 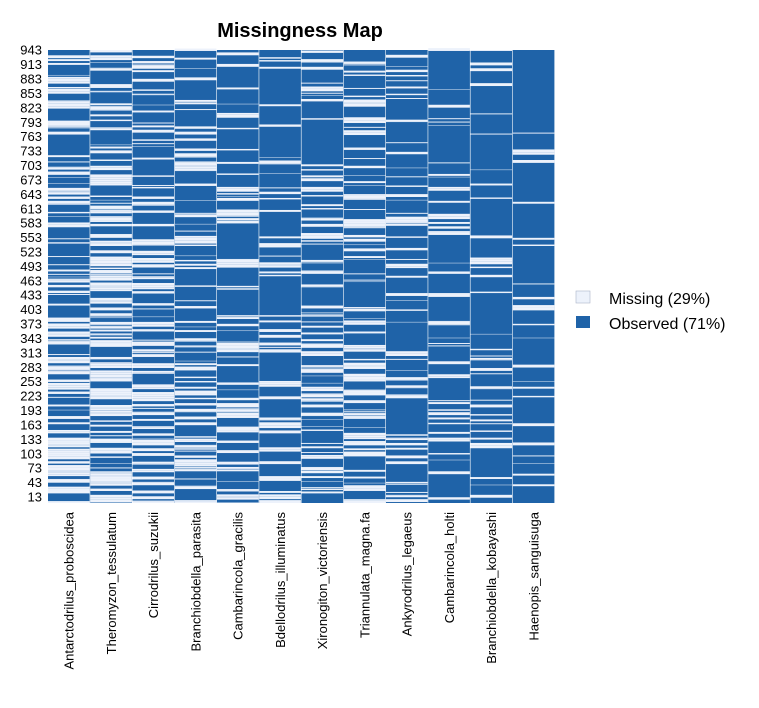 I want to click on y-tick-label: 163, so click(x=31, y=424).